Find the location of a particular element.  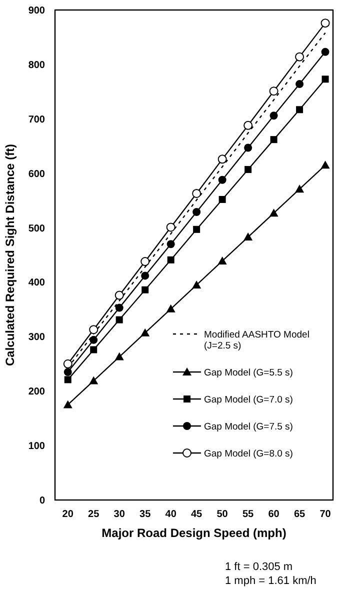

y-tick-label: 900 is located at coordinates (37, 11).